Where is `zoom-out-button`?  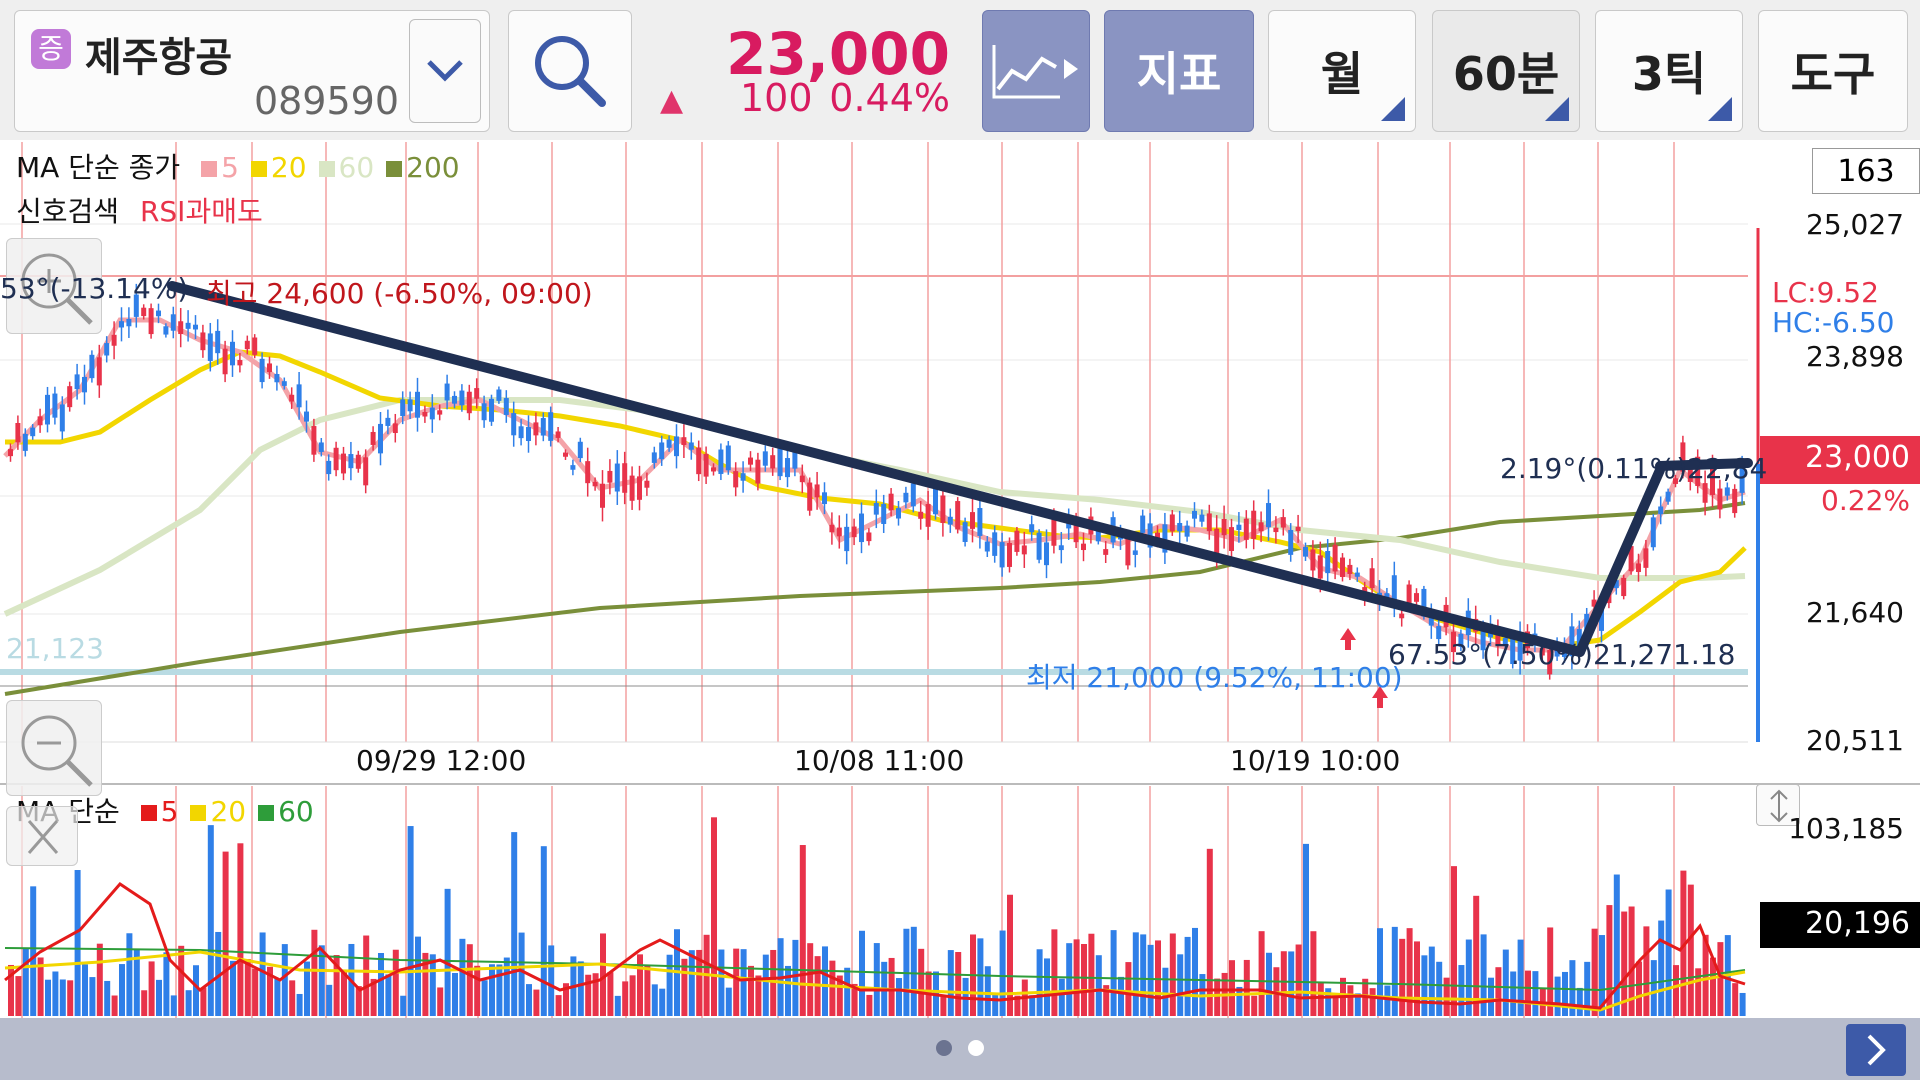 zoom-out-button is located at coordinates (54, 748).